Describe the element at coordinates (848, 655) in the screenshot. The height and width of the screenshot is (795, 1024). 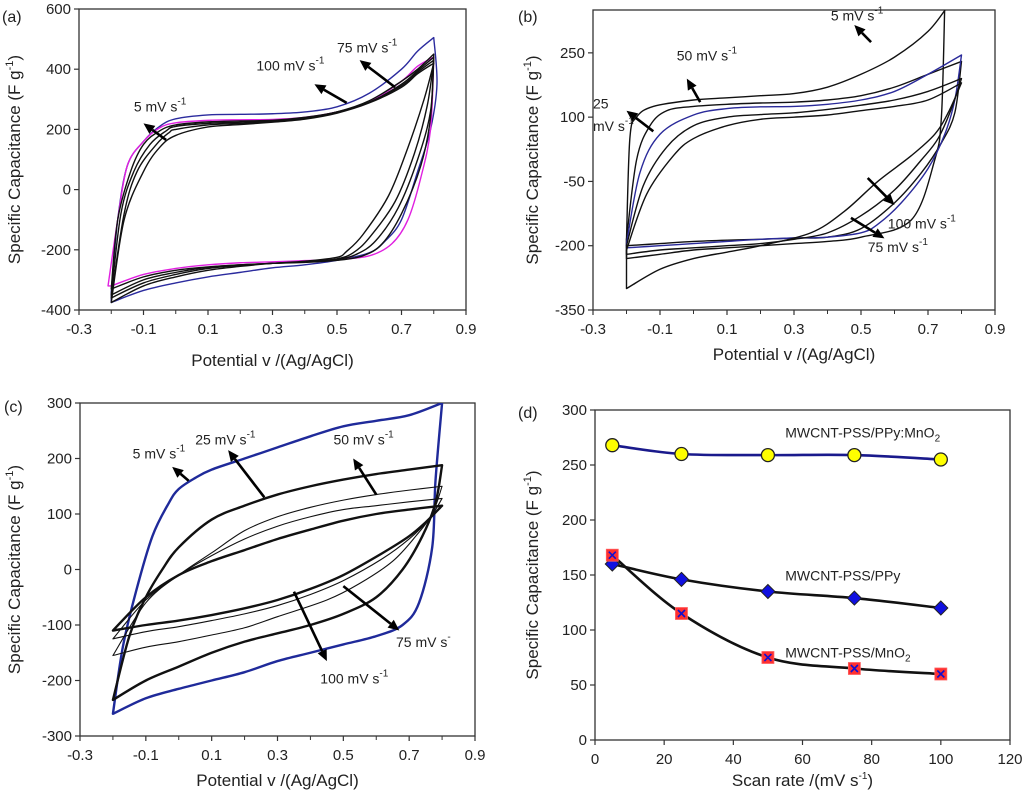
I see `series-label: MWCNT-PSS/MnO2` at that location.